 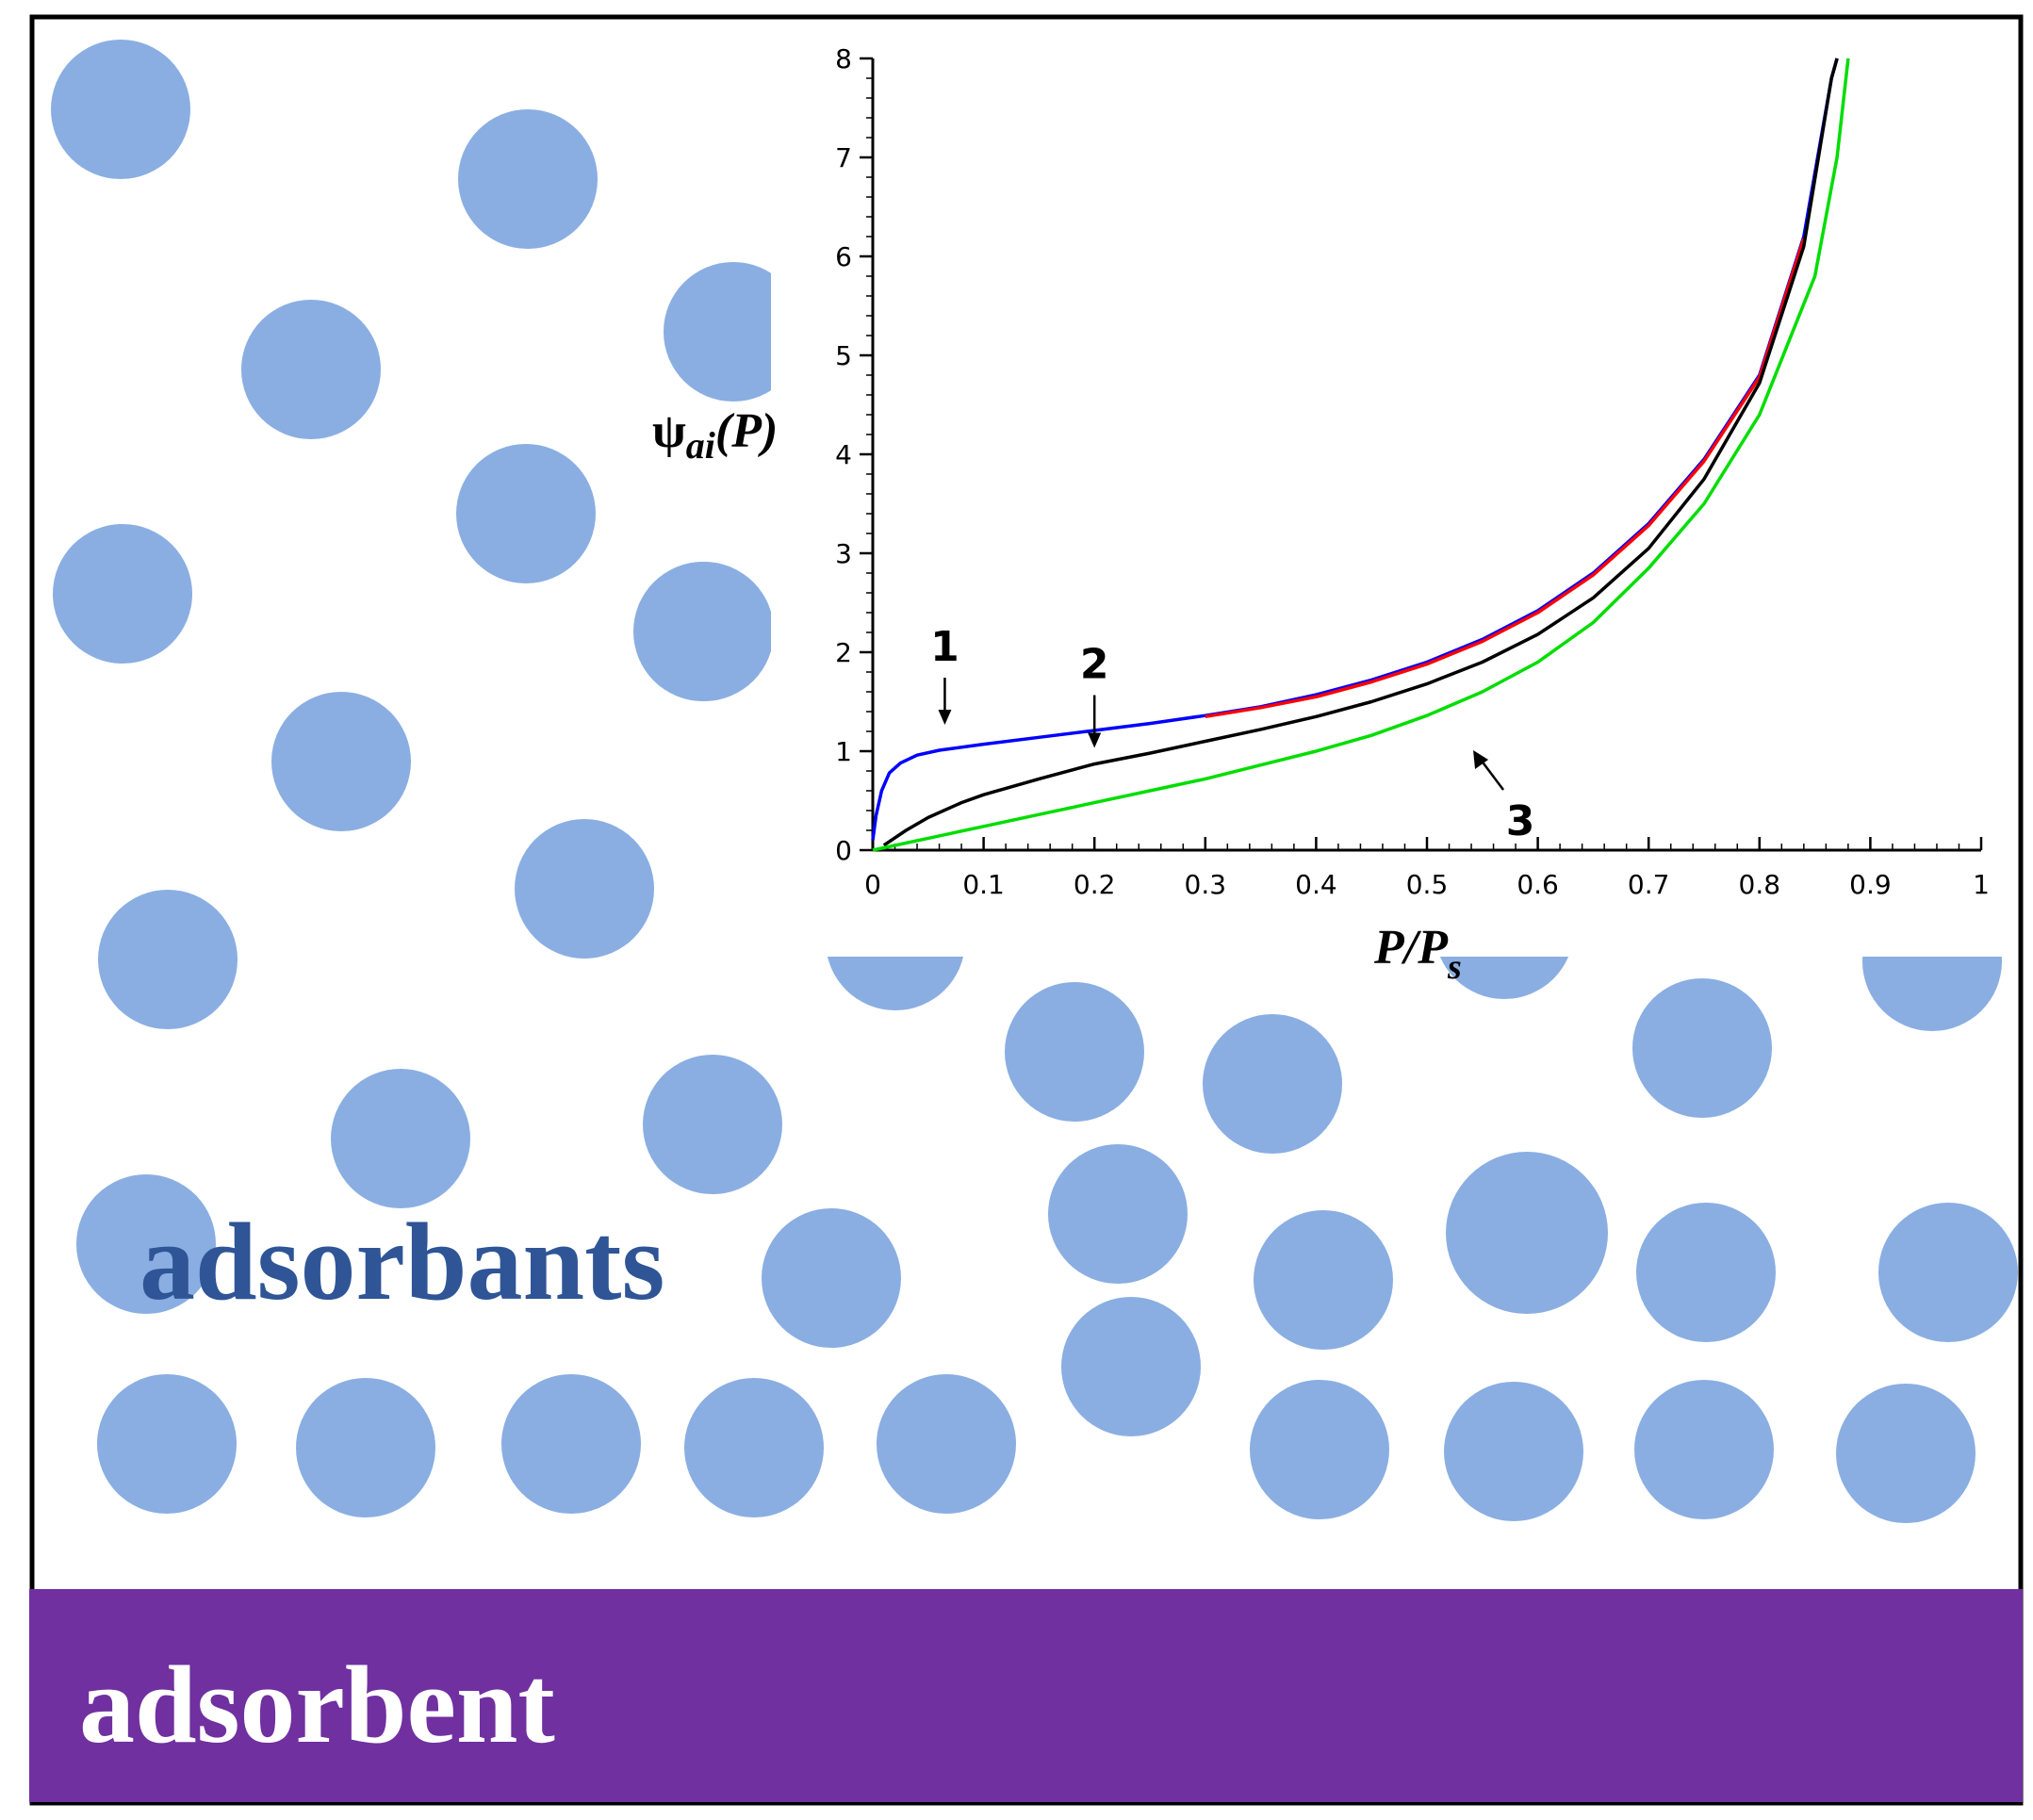 What do you see at coordinates (1316, 884) in the screenshot?
I see `x-tick-label: 0.4` at bounding box center [1316, 884].